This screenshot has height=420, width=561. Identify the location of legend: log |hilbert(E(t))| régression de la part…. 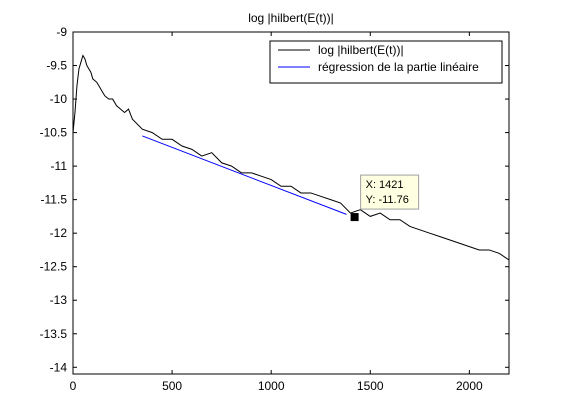
(386, 62).